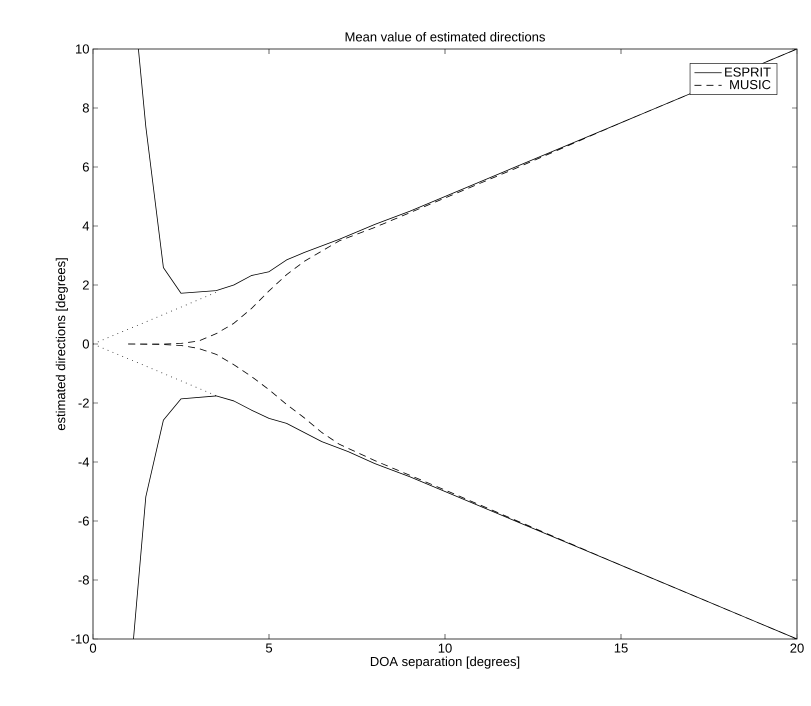 This screenshot has height=706, width=811. What do you see at coordinates (83, 521) in the screenshot?
I see `y-tick-label: -6` at bounding box center [83, 521].